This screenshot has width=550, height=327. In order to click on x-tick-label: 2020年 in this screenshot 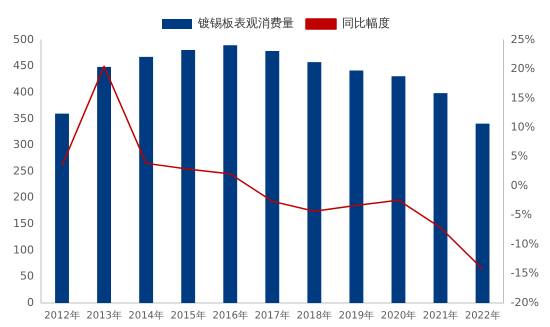, I will do `click(398, 316)`.